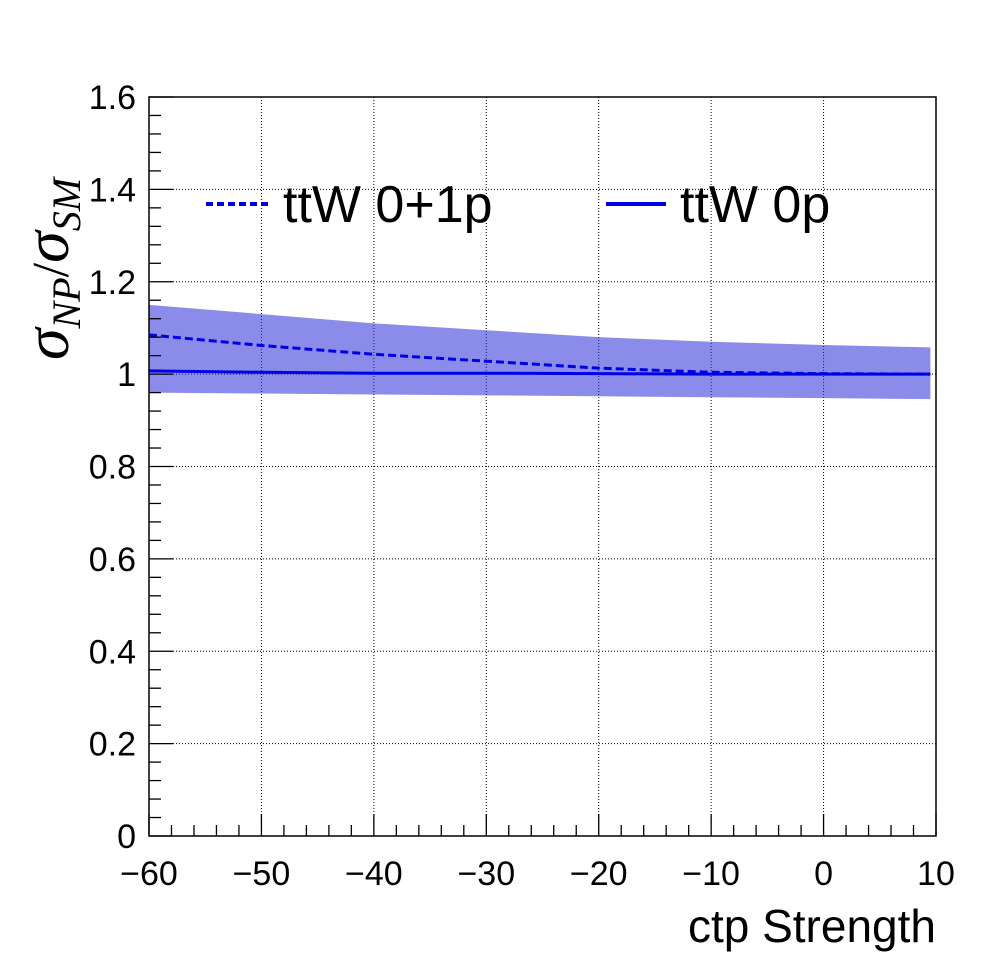 The height and width of the screenshot is (972, 996). What do you see at coordinates (599, 874) in the screenshot?
I see `x-tick-label: −20` at bounding box center [599, 874].